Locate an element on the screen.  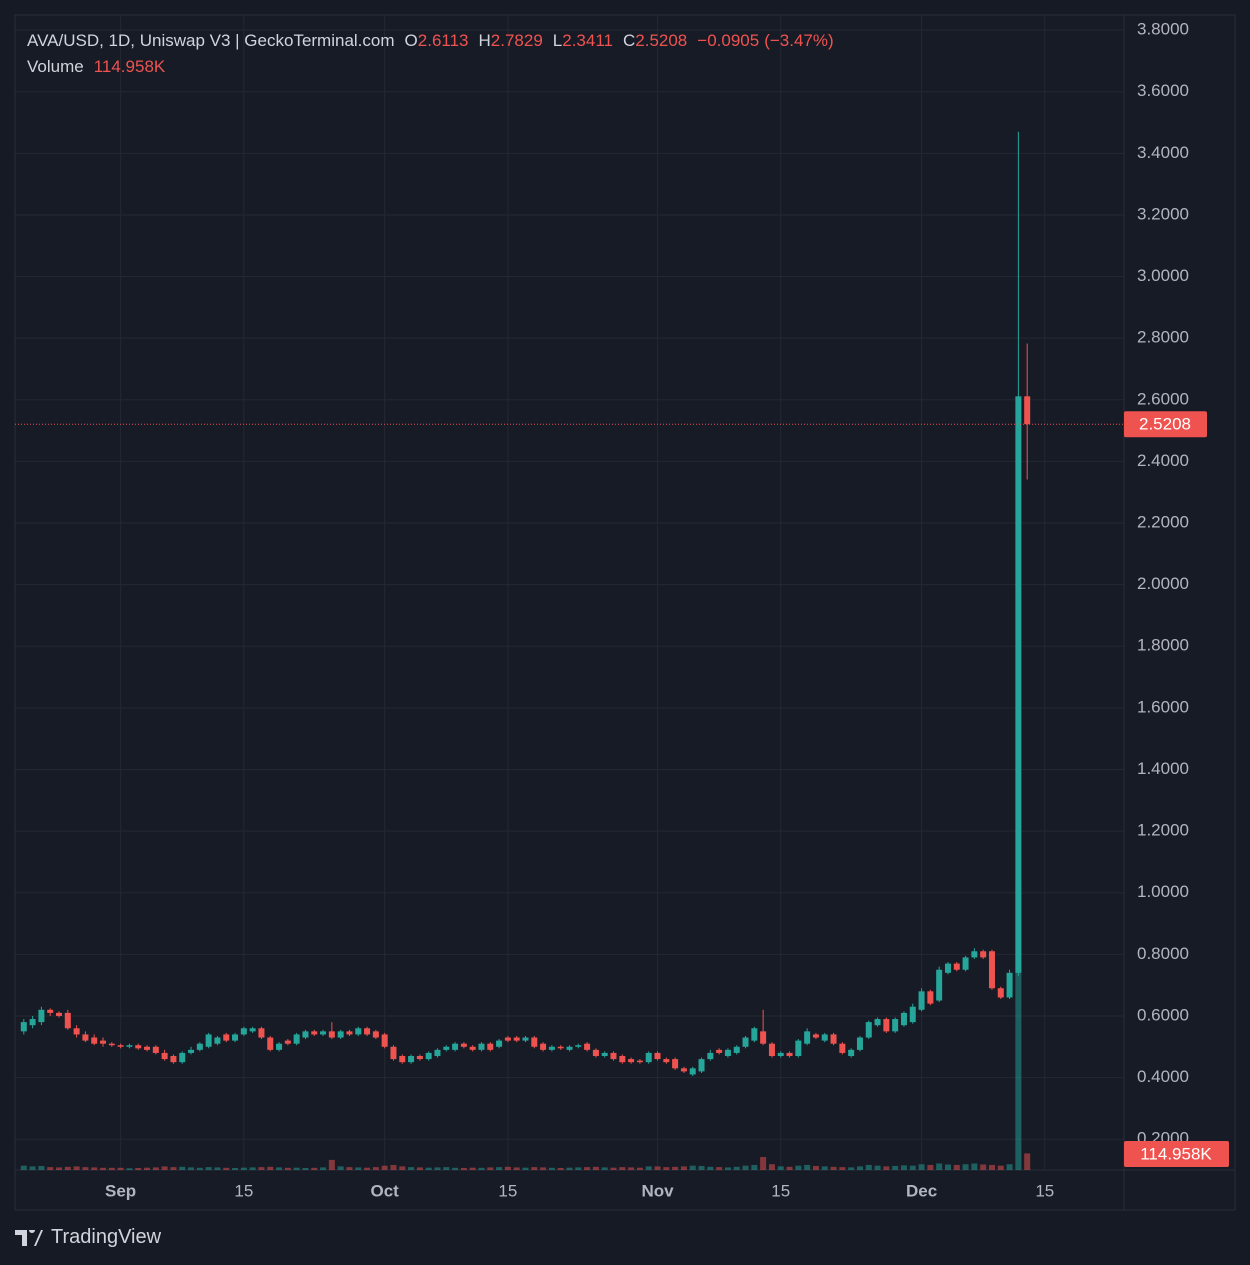
ohlc-prefix: C is located at coordinates (629, 40).